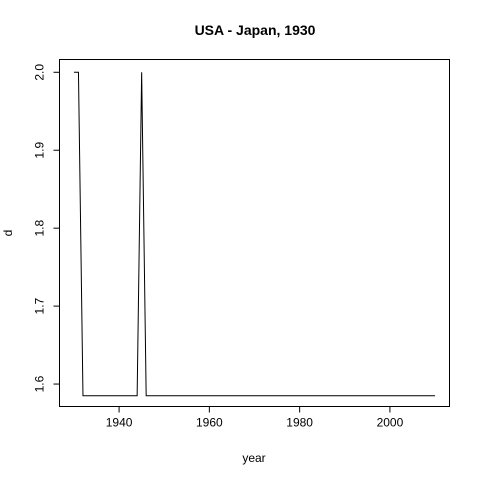 The image size is (480, 480). What do you see at coordinates (119, 423) in the screenshot?
I see `x-tick-label: 1940` at bounding box center [119, 423].